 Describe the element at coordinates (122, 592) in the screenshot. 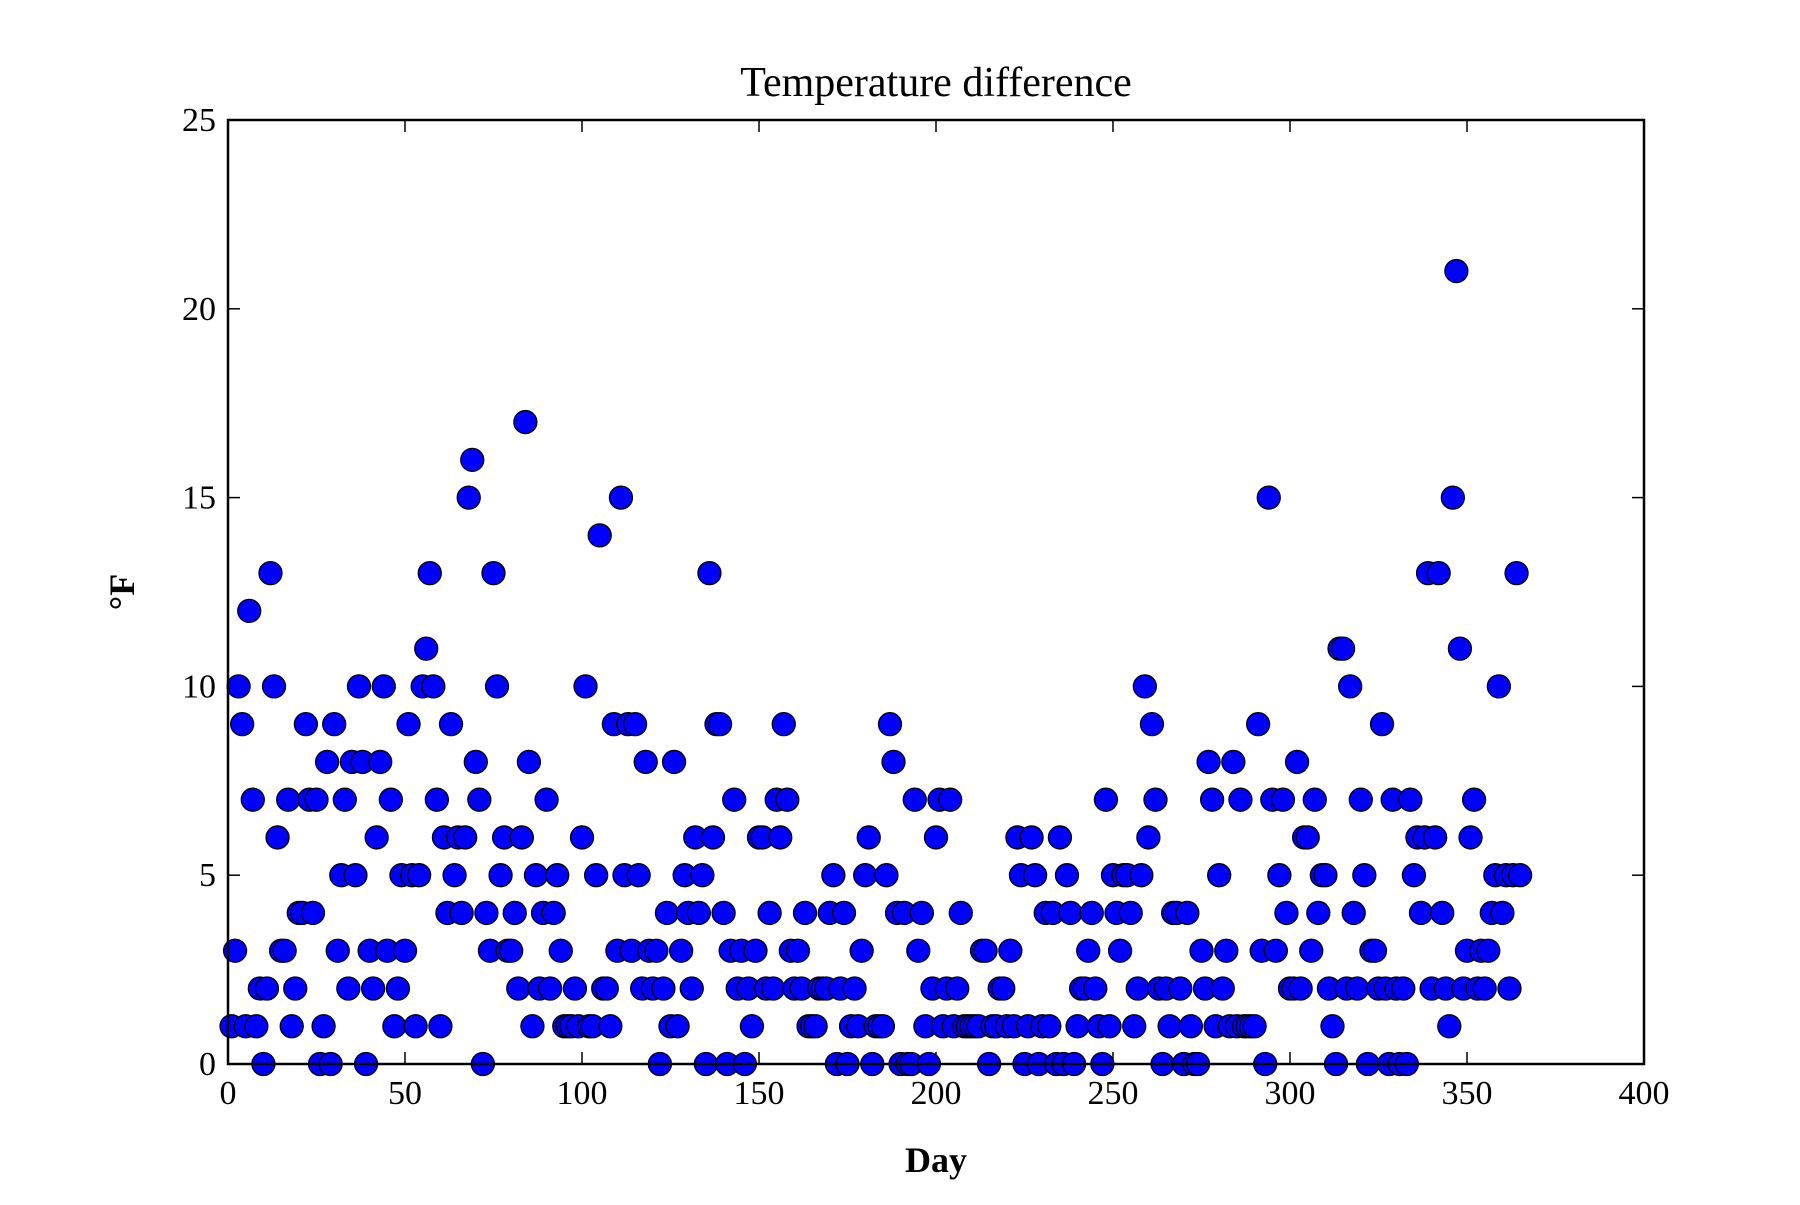

I see `y-axis-label: °F` at that location.